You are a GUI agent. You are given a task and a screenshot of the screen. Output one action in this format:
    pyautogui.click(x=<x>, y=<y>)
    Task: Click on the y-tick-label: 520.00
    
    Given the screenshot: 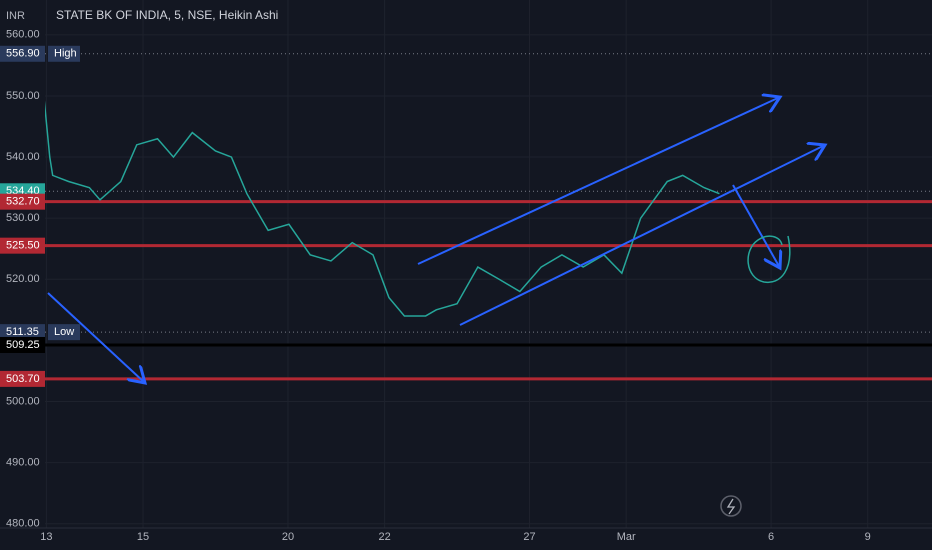 What is the action you would take?
    pyautogui.click(x=23, y=279)
    